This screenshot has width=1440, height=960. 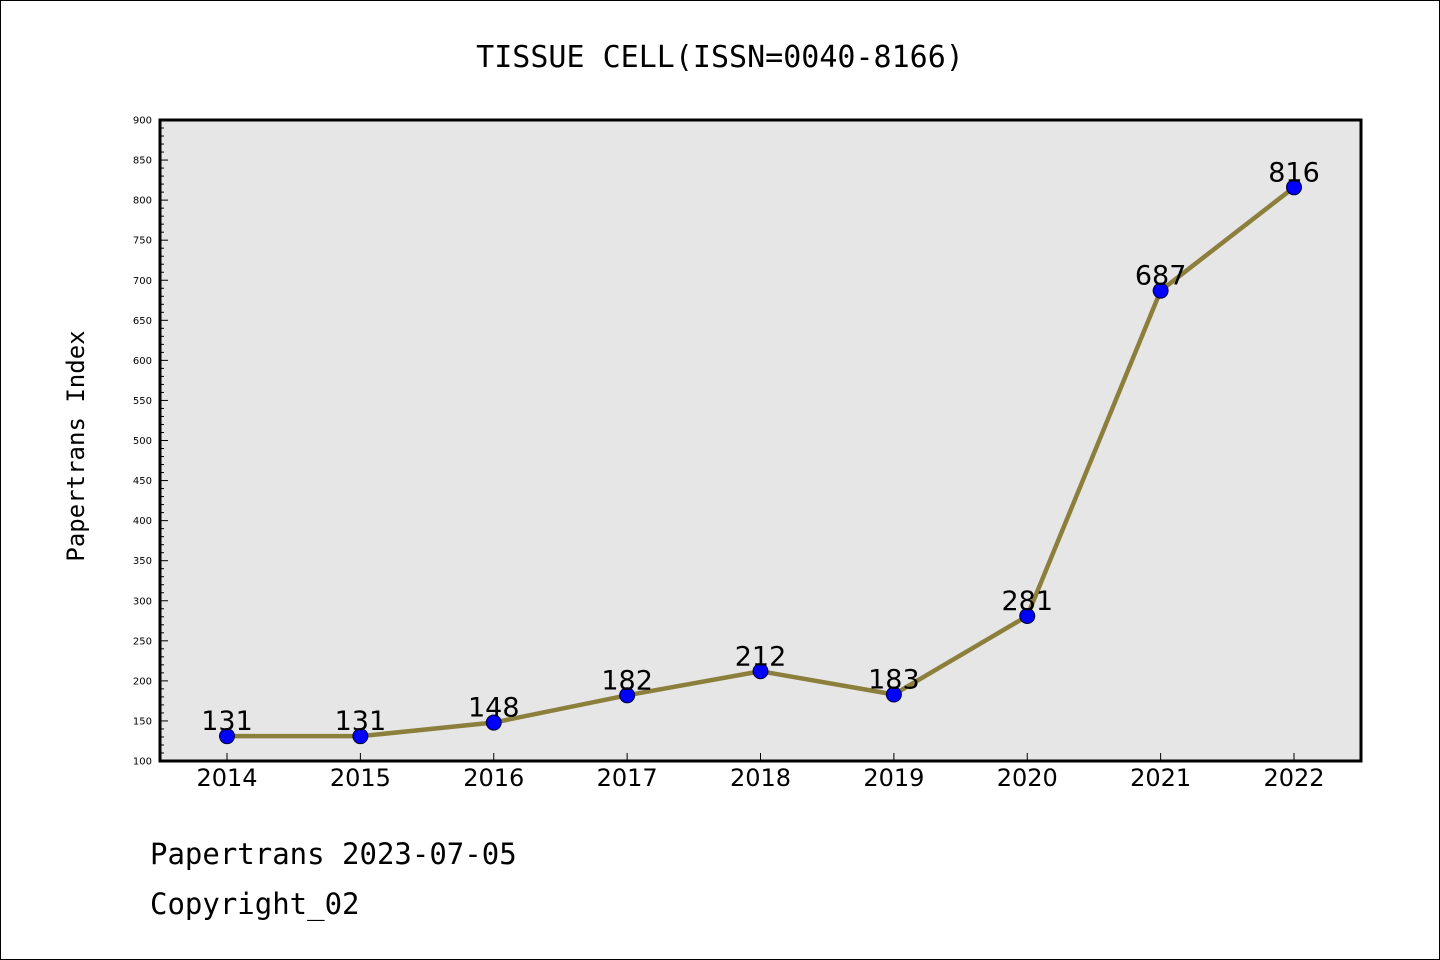 I want to click on y-tick-label: 750, so click(x=142, y=241).